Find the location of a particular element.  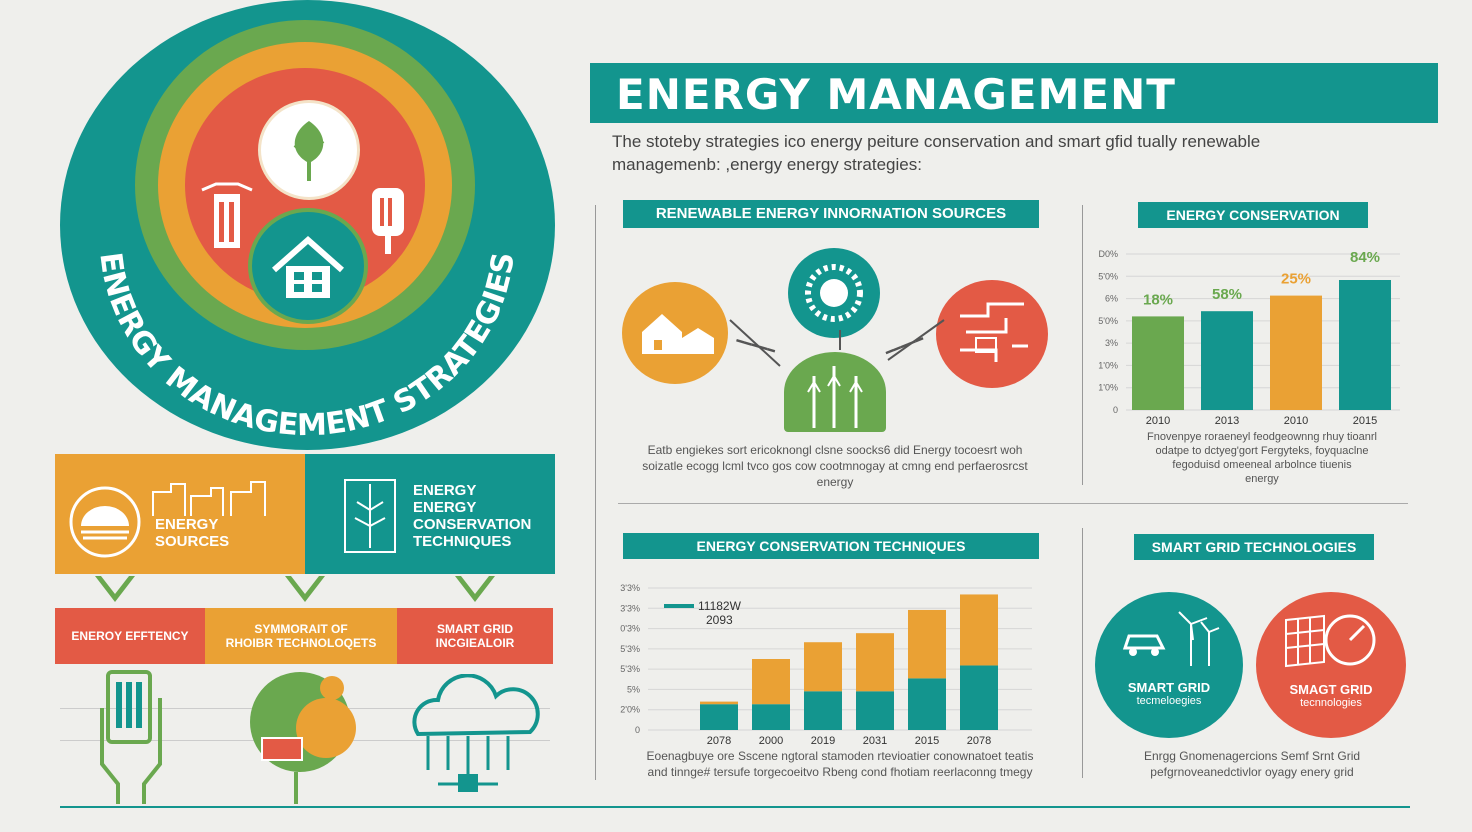

data-label: 18% is located at coordinates (1158, 299).